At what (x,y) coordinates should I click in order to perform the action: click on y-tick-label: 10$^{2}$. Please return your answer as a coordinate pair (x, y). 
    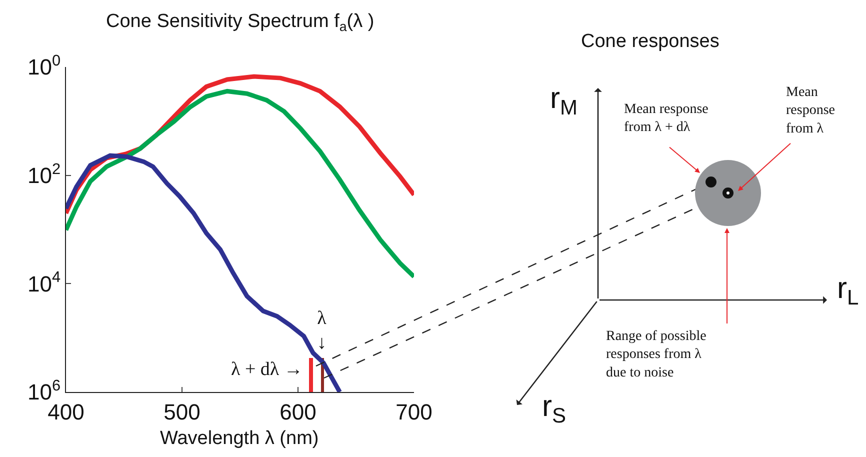
    Looking at the image, I should click on (43, 174).